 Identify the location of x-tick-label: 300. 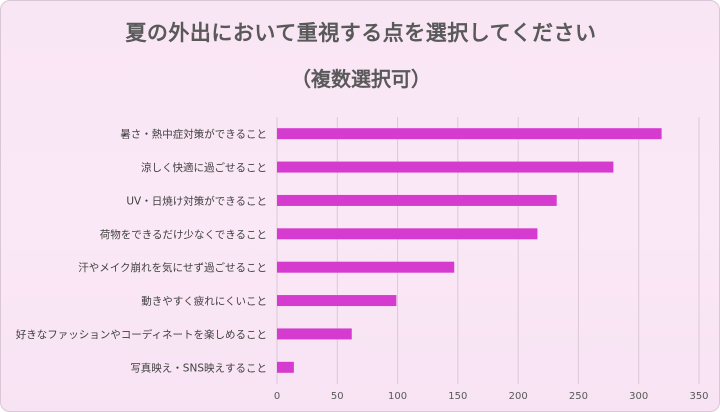
(638, 396).